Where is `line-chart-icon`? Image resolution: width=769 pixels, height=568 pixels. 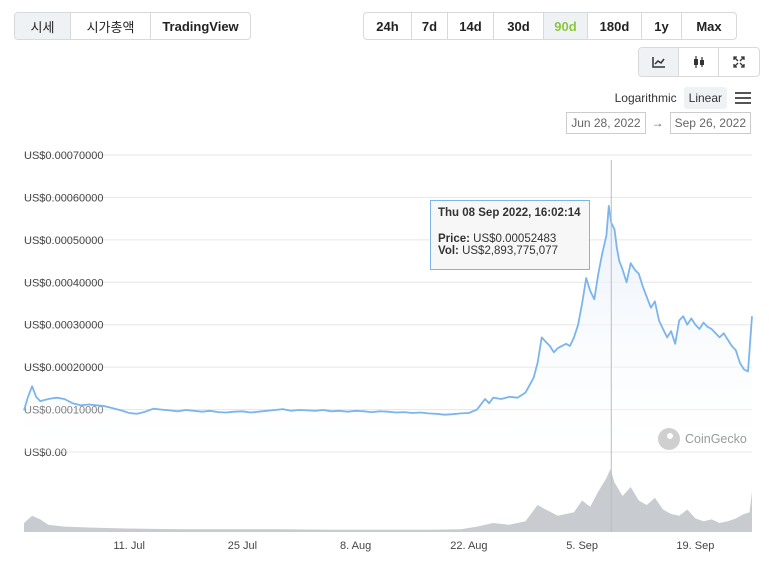
line-chart-icon is located at coordinates (658, 62).